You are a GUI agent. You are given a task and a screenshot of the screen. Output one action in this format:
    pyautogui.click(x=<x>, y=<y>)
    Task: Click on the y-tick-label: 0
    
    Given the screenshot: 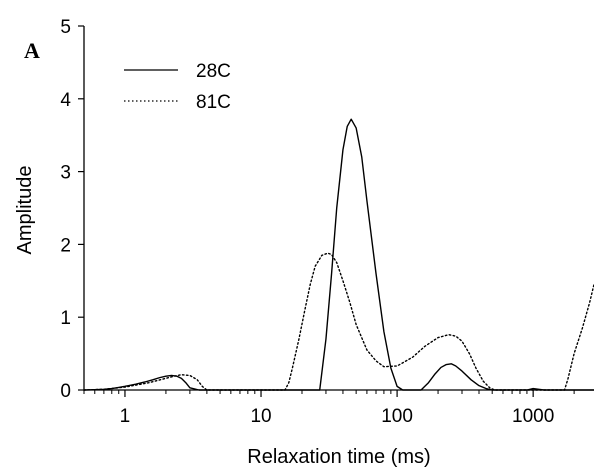 What is the action you would take?
    pyautogui.click(x=65, y=391)
    